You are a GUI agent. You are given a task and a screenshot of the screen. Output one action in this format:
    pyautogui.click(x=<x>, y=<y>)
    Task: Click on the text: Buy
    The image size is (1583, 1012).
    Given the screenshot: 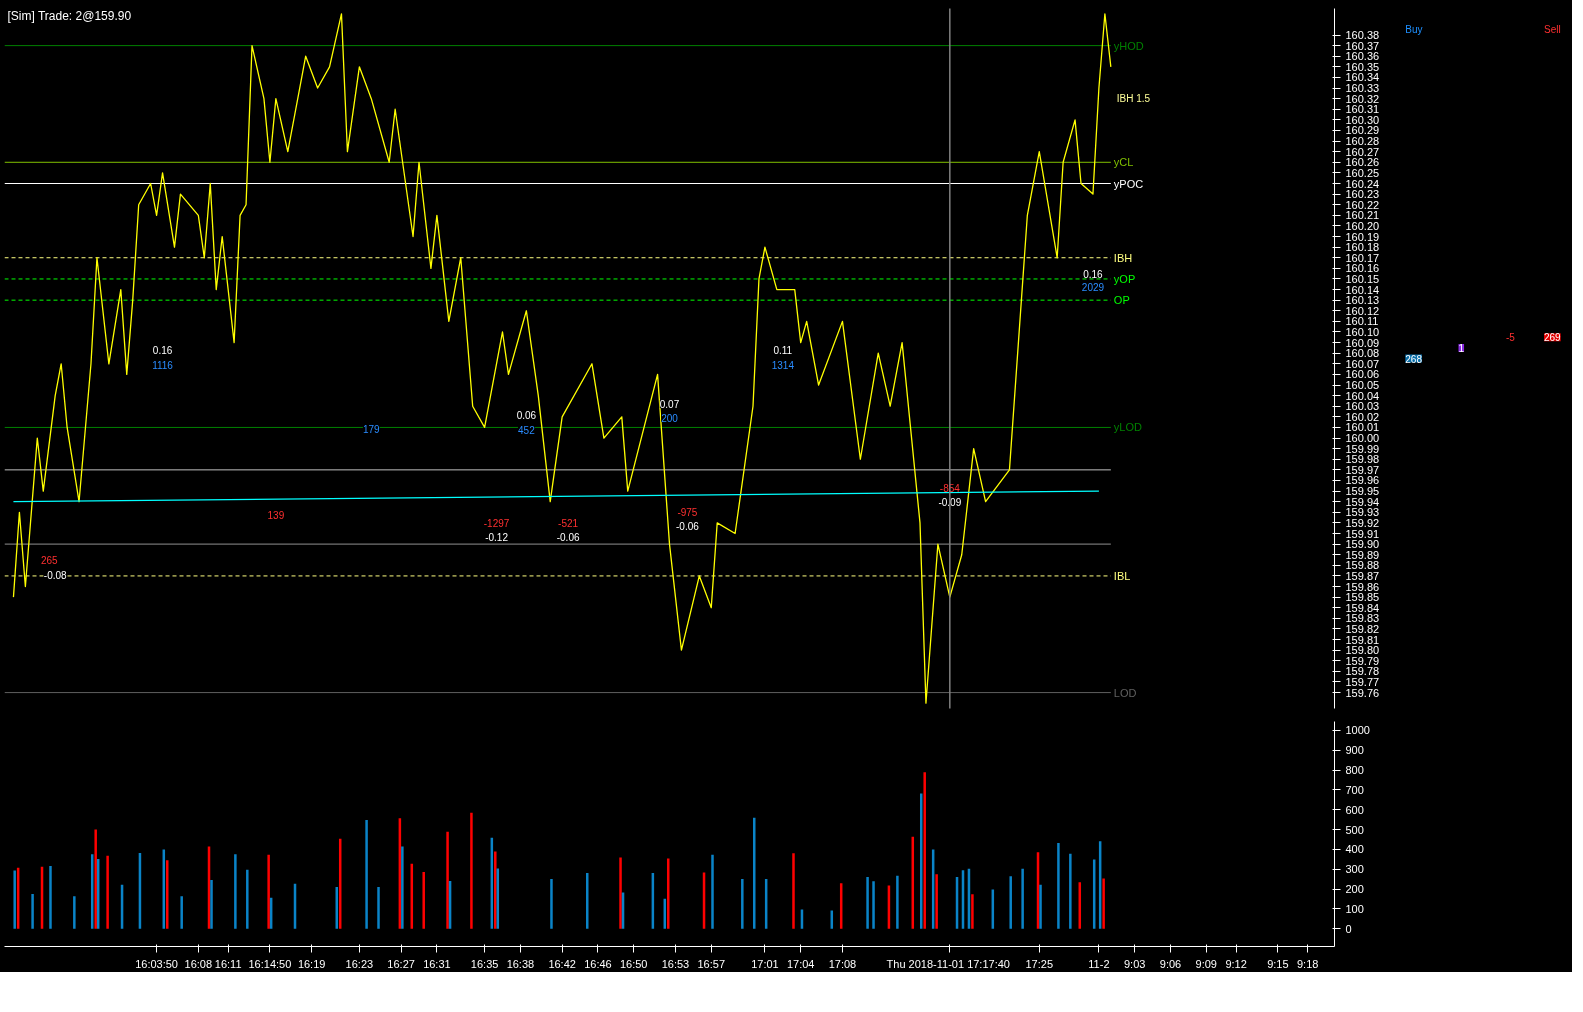 What is the action you would take?
    pyautogui.click(x=1414, y=30)
    